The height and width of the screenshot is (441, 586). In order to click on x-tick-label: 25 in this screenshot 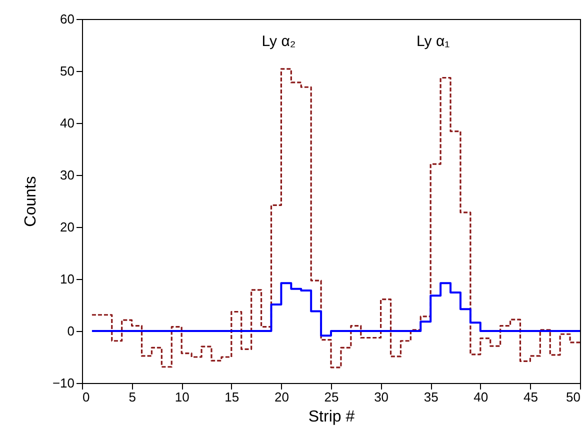, I will do `click(331, 397)`.